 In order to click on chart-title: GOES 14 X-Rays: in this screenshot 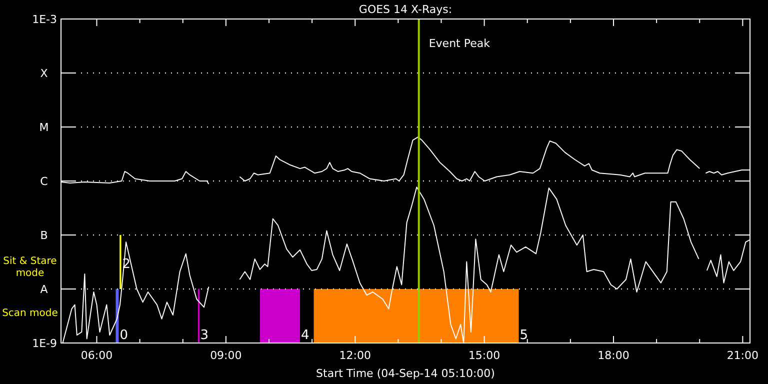, I will do `click(405, 9)`.